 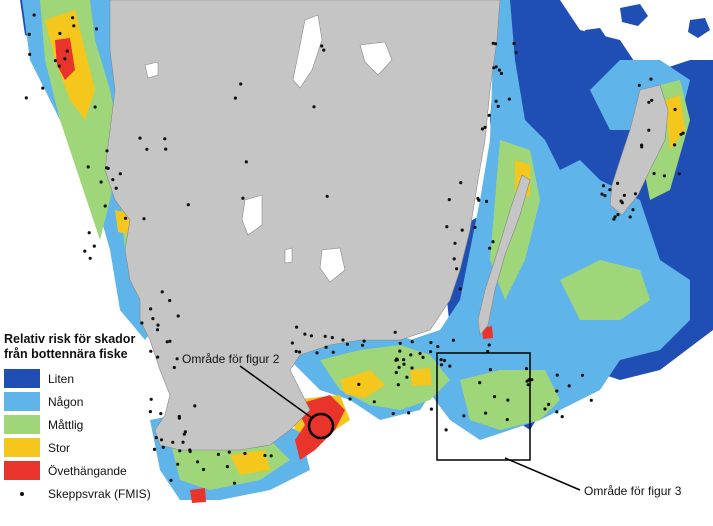 What do you see at coordinates (276, 392) in the screenshot?
I see `figure2-leader-line` at bounding box center [276, 392].